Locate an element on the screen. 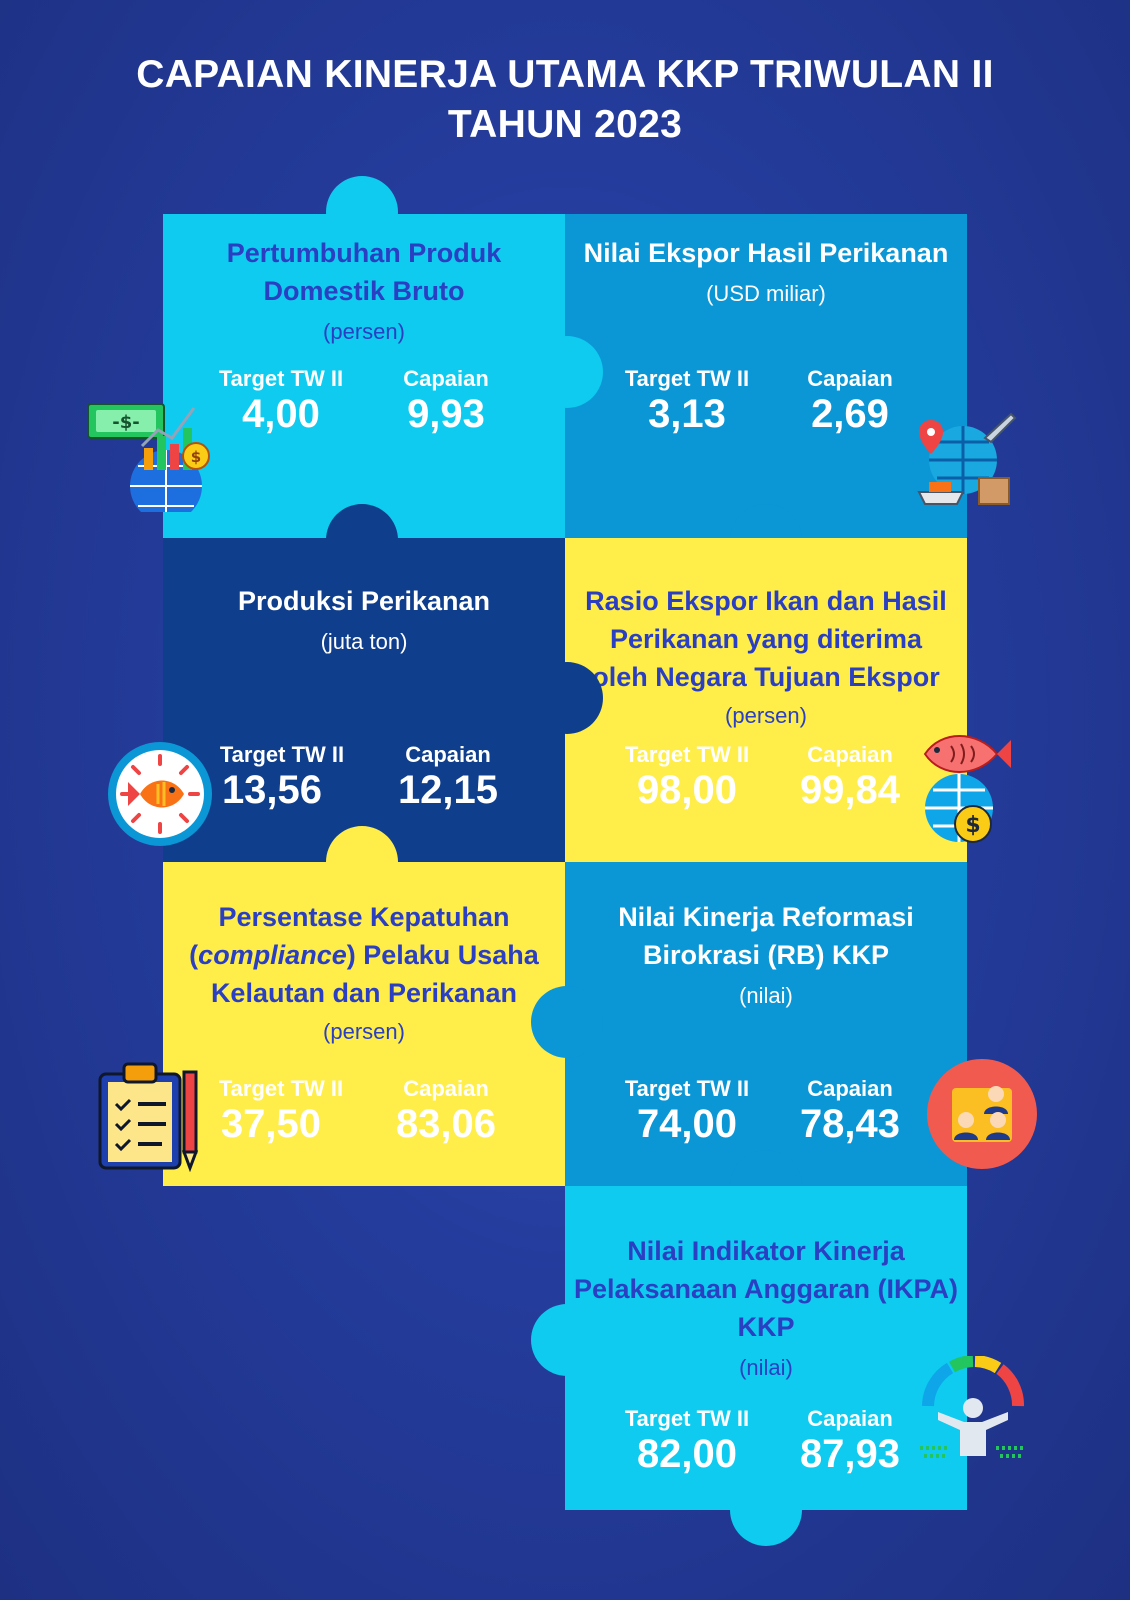 This screenshot has height=1600, width=1130. capaian-value: 83,06 is located at coordinates (446, 1124).